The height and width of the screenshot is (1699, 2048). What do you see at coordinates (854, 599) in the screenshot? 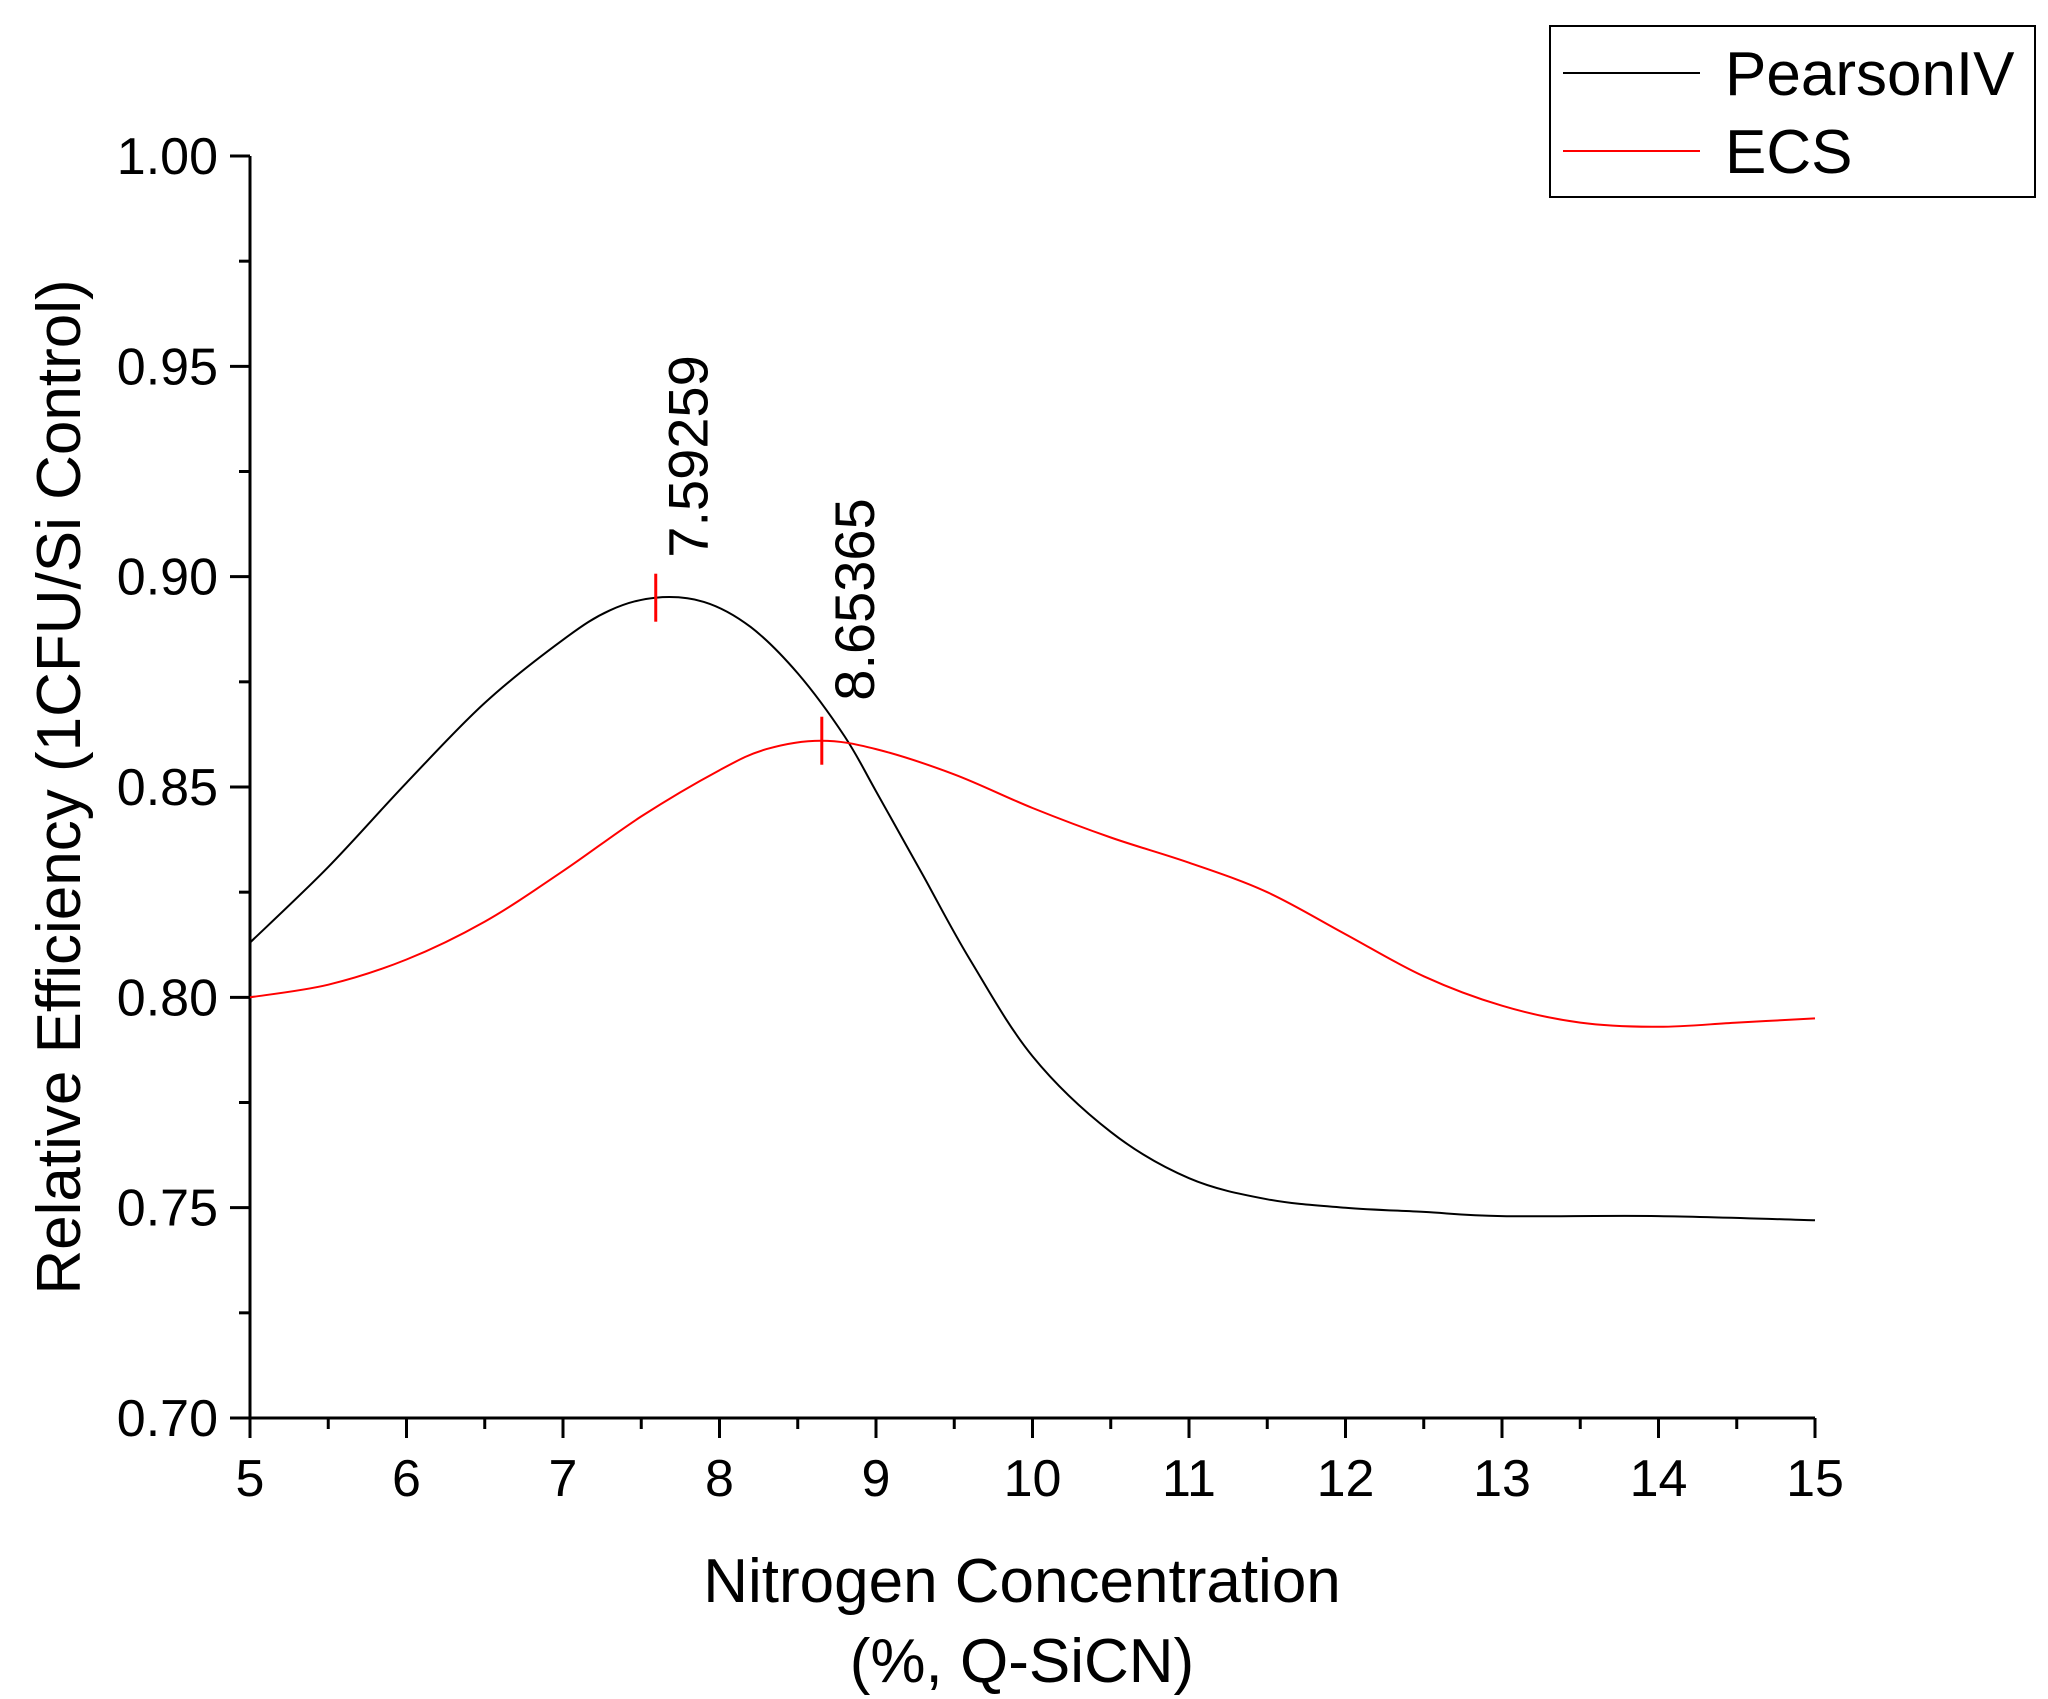
I see `peak-label-ecs: 8.65365` at bounding box center [854, 599].